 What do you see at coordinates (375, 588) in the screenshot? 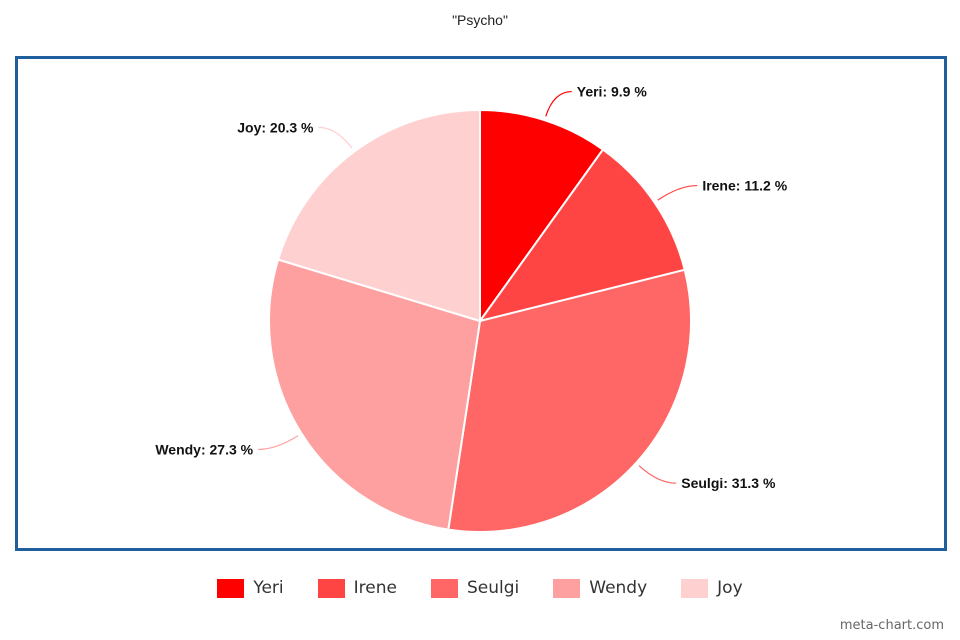
I see `legend-label-irene: Irene` at bounding box center [375, 588].